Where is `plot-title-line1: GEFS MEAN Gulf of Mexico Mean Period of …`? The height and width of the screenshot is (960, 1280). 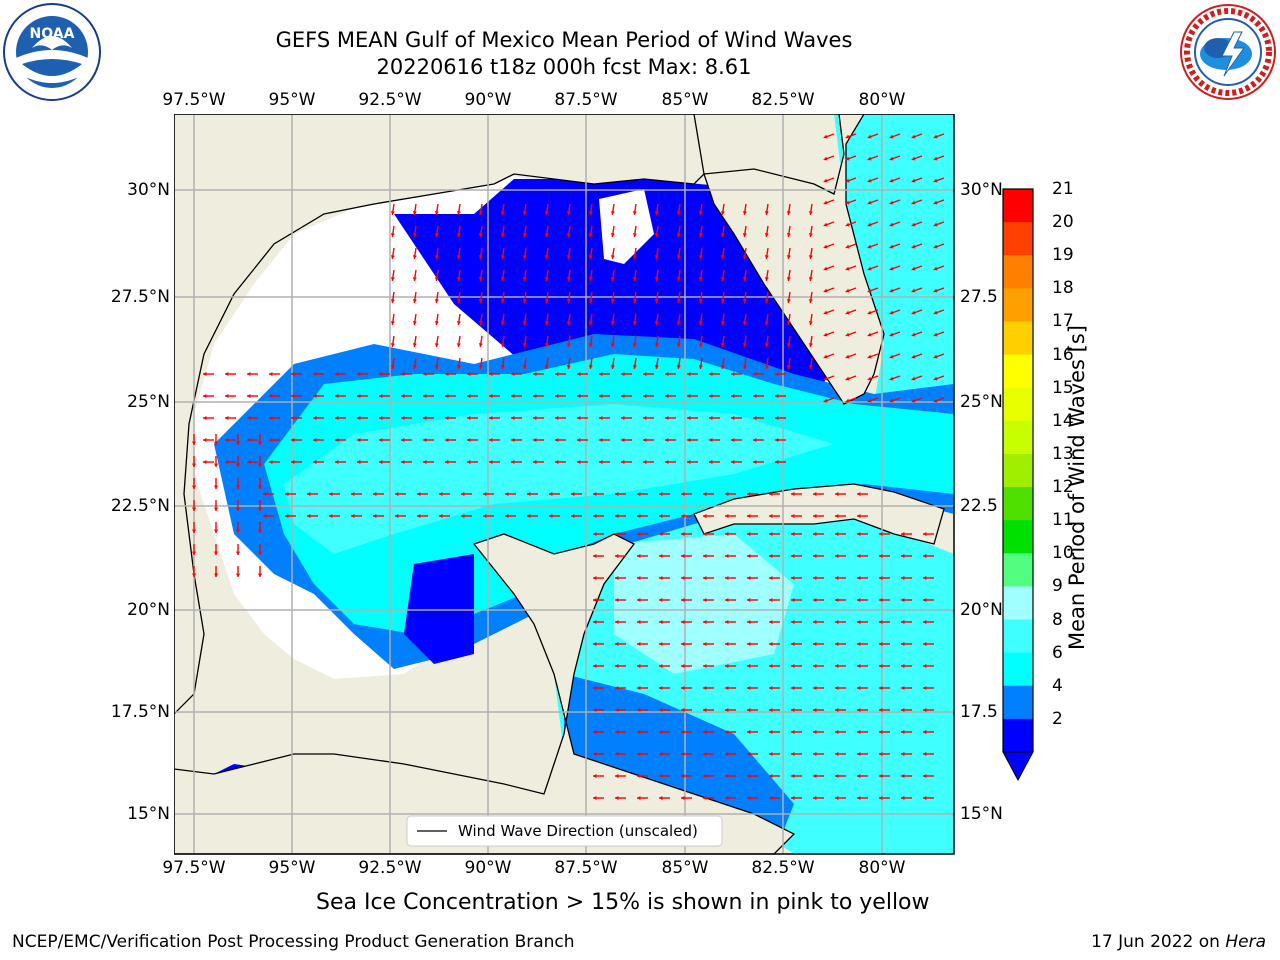 plot-title-line1: GEFS MEAN Gulf of Mexico Mean Period of … is located at coordinates (564, 40).